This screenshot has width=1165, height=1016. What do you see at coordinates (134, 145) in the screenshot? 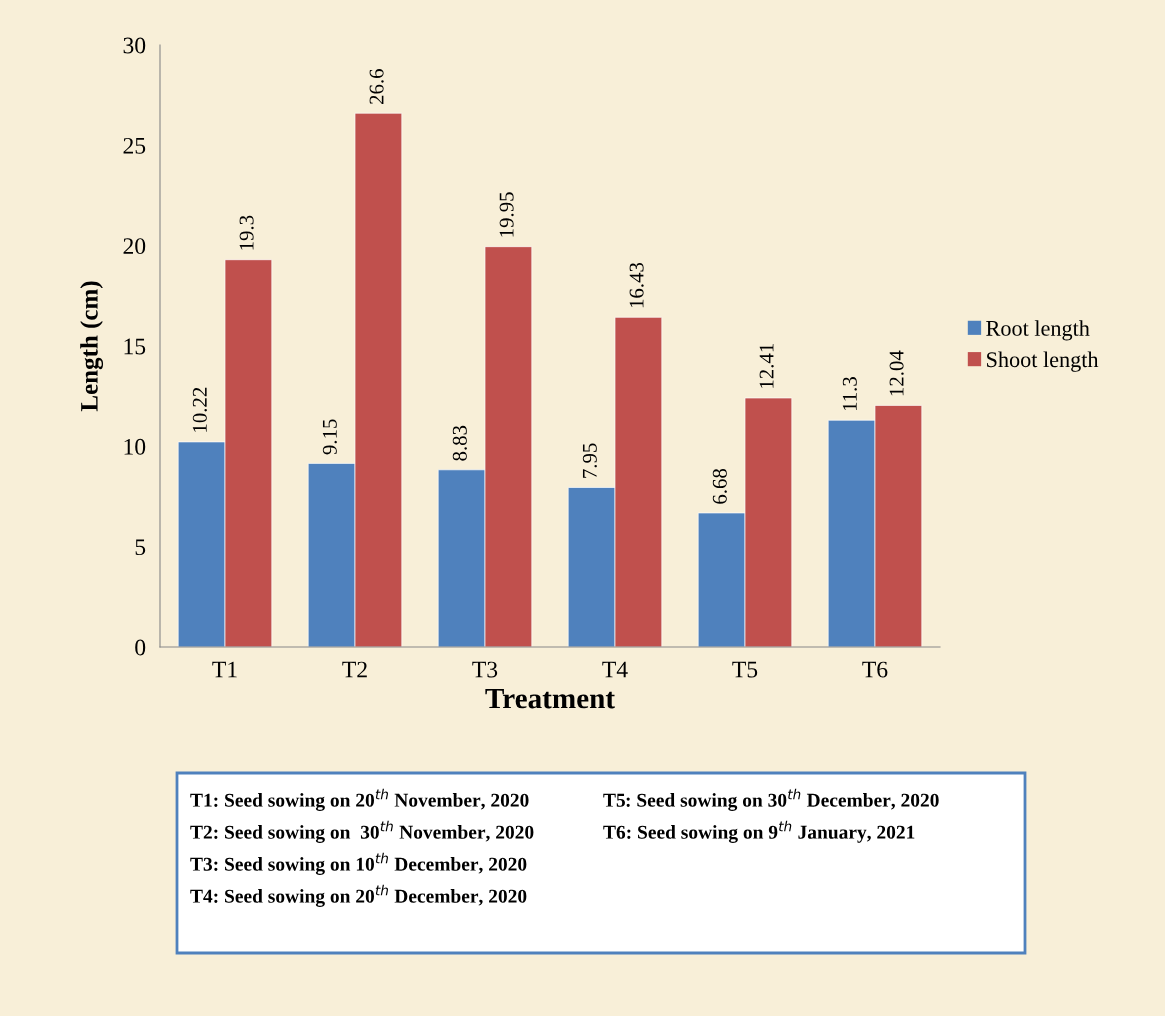
I see `y-tick-label: 25` at bounding box center [134, 145].